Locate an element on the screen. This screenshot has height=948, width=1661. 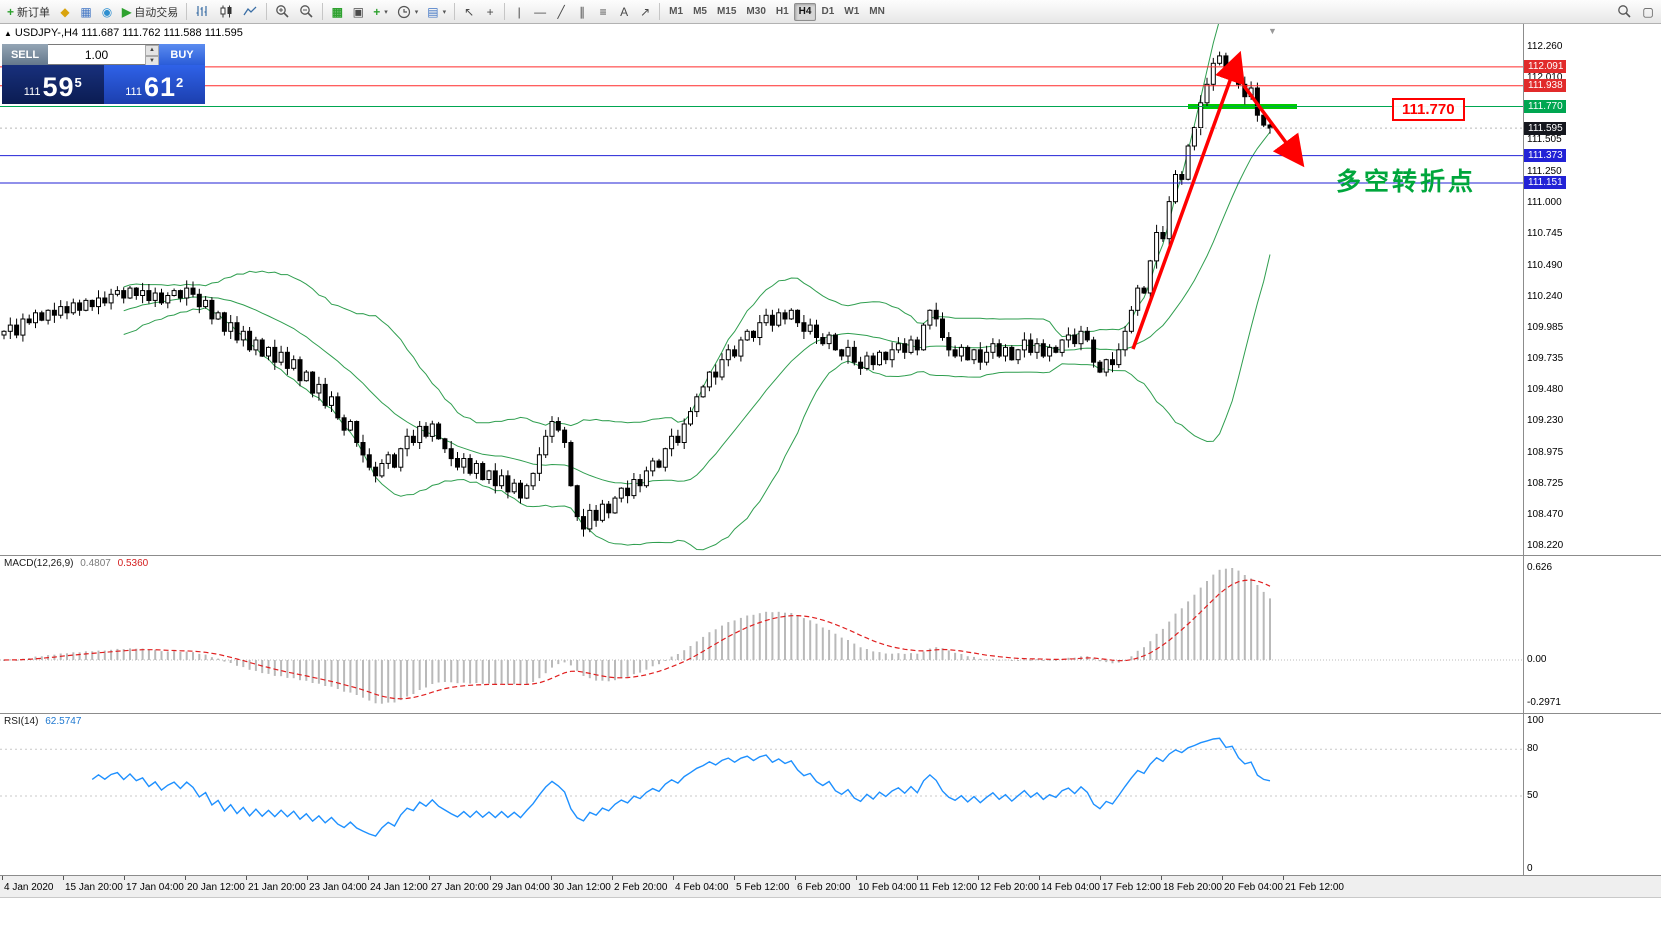
channel-tool-button: ∥ is located at coordinates (582, 12).